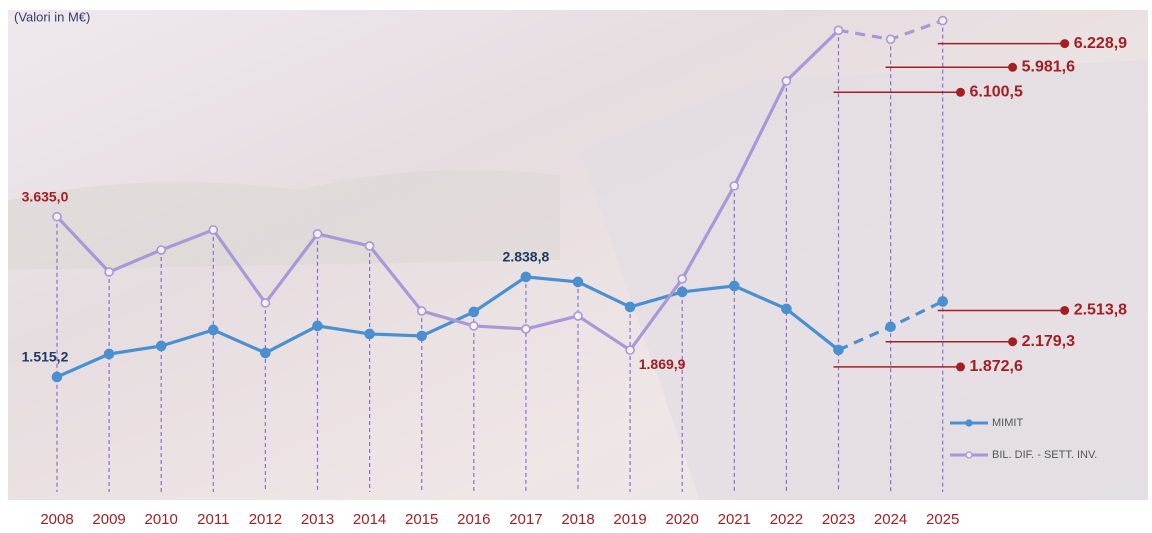  Describe the element at coordinates (577, 519) in the screenshot. I see `x-tick-label: 2018` at that location.